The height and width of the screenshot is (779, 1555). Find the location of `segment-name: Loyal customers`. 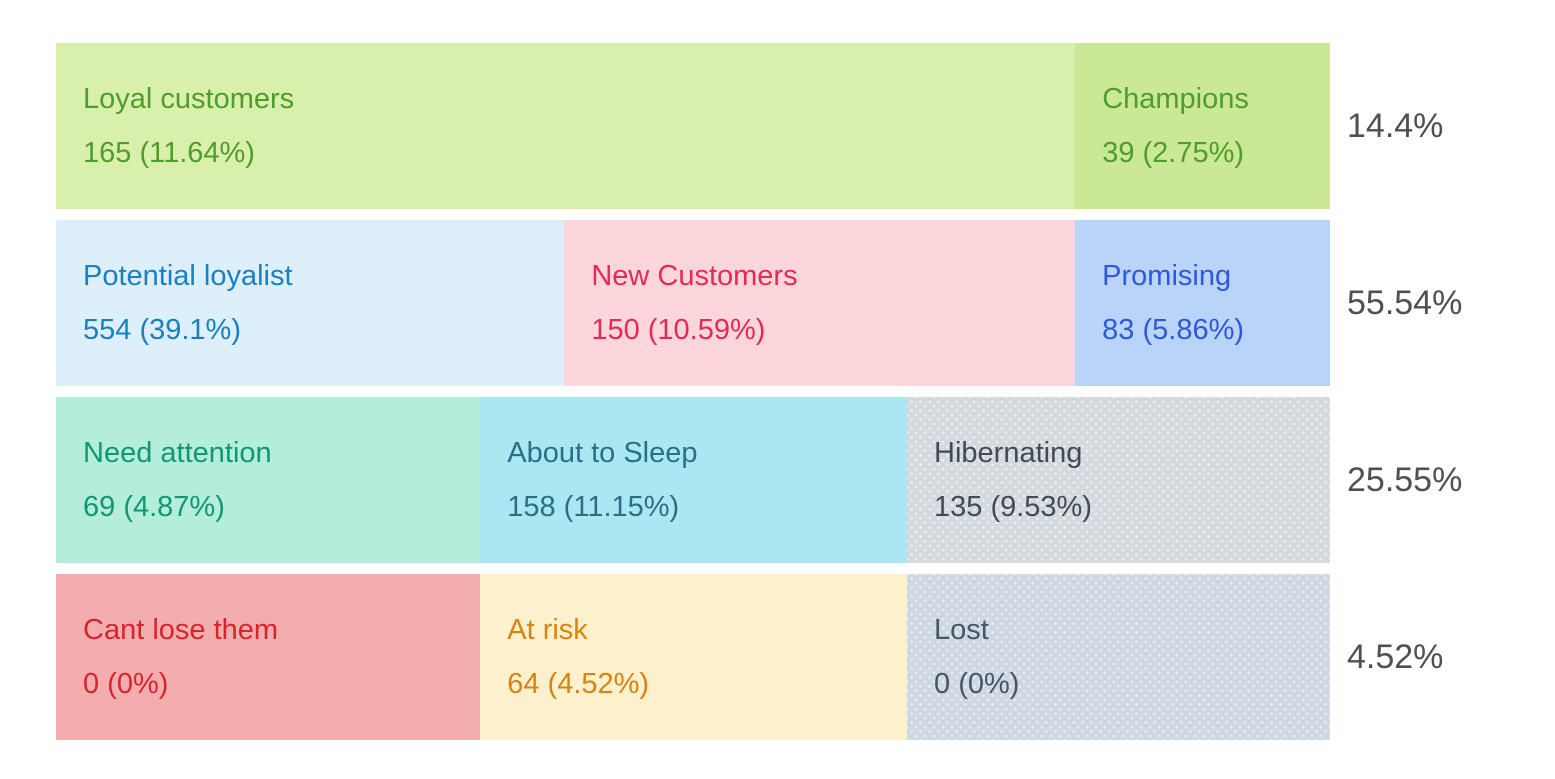

segment-name: Loyal customers is located at coordinates (189, 99).